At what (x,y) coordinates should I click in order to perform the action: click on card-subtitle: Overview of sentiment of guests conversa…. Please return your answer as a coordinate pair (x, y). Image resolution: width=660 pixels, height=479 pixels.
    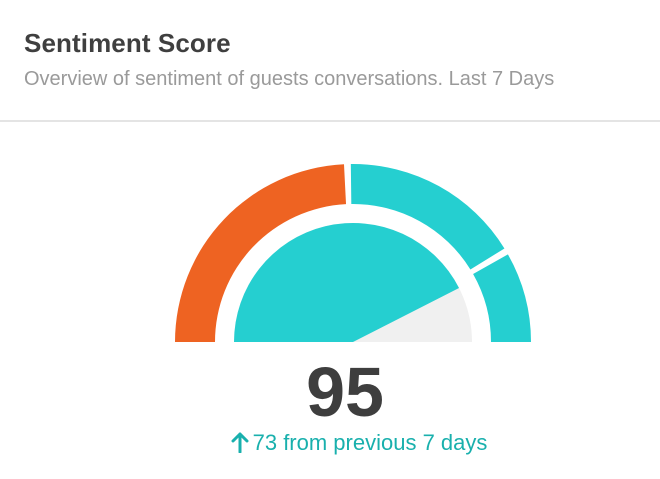
    Looking at the image, I should click on (289, 79).